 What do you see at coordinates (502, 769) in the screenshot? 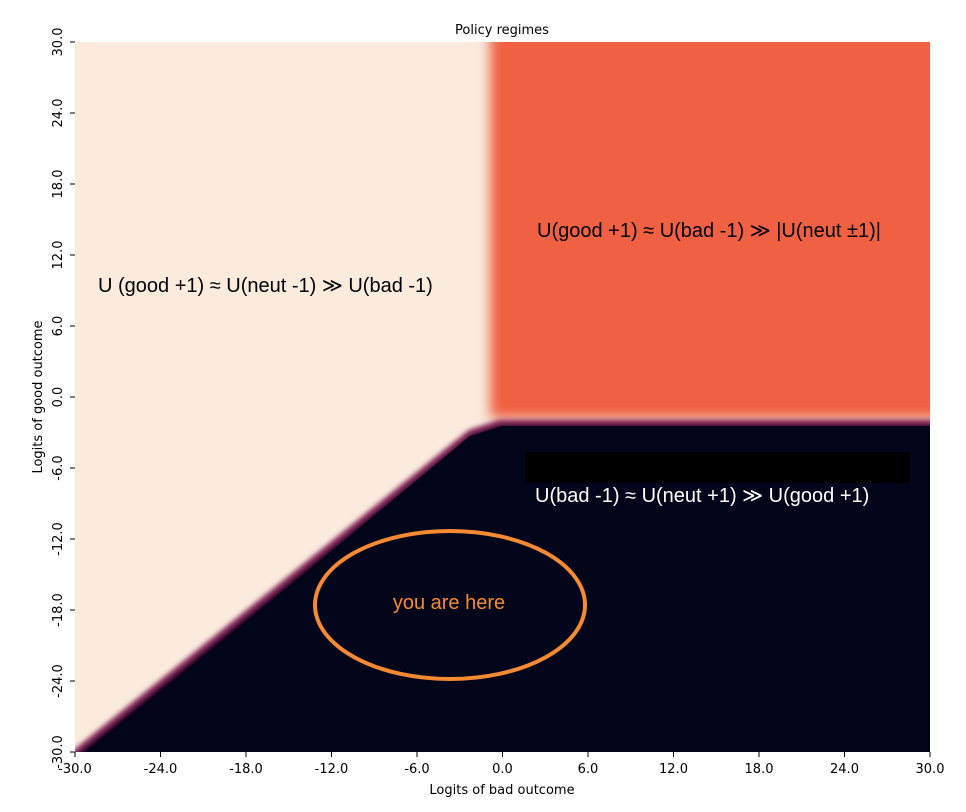
I see `x-tick-label: 0.0` at bounding box center [502, 769].